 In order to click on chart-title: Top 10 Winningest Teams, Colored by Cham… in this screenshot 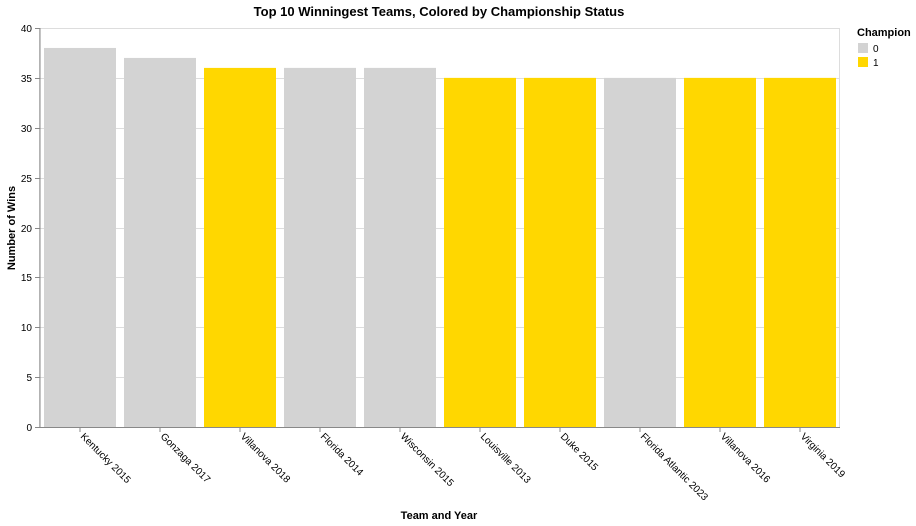, I will do `click(439, 11)`.